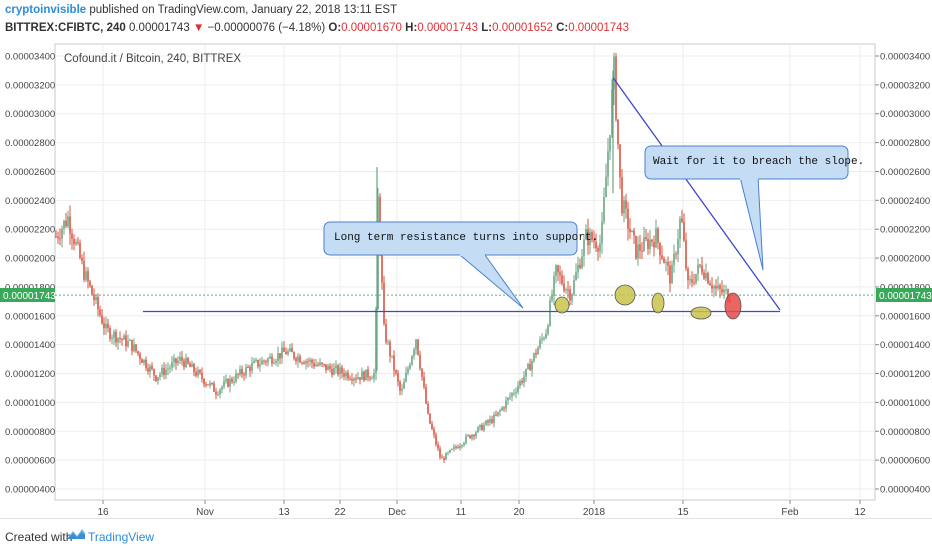 The width and height of the screenshot is (932, 551). Describe the element at coordinates (562, 28) in the screenshot. I see `close-label: C:` at that location.